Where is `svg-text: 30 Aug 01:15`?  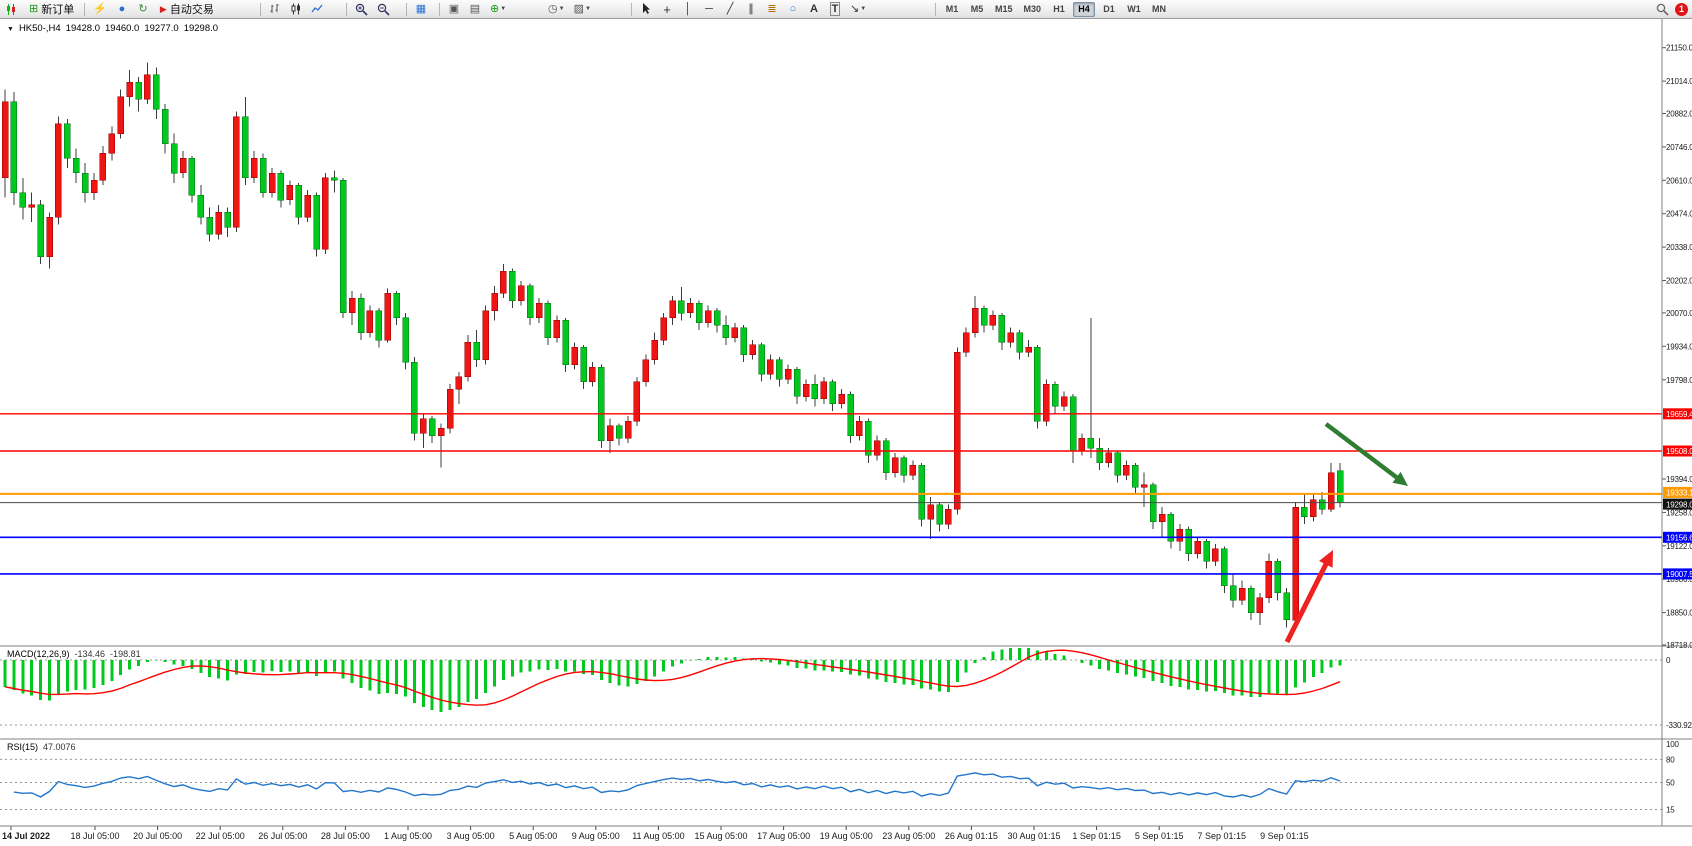 svg-text: 30 Aug 01:15 is located at coordinates (1033, 836).